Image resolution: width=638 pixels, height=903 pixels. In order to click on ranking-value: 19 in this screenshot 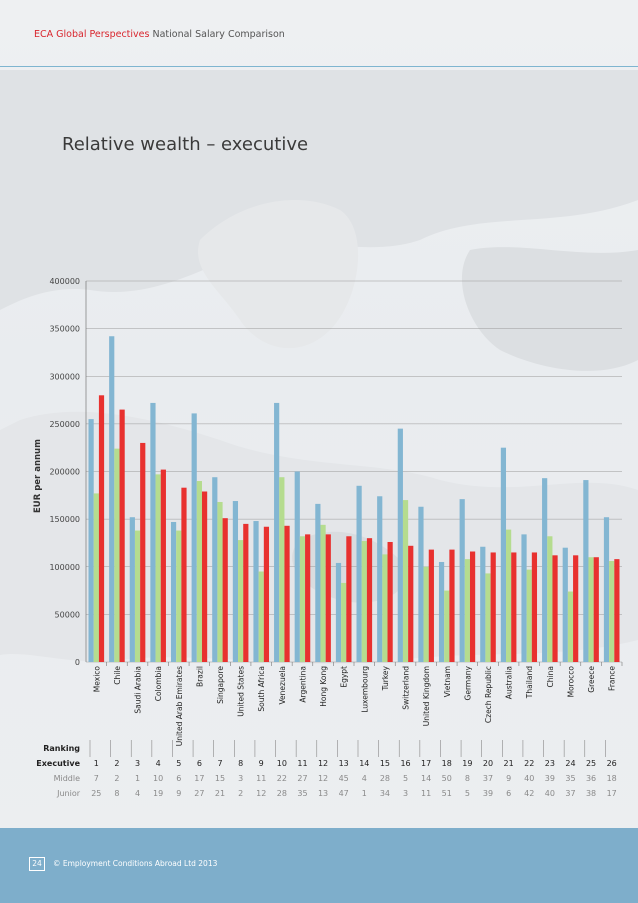, I will do `click(158, 793)`.